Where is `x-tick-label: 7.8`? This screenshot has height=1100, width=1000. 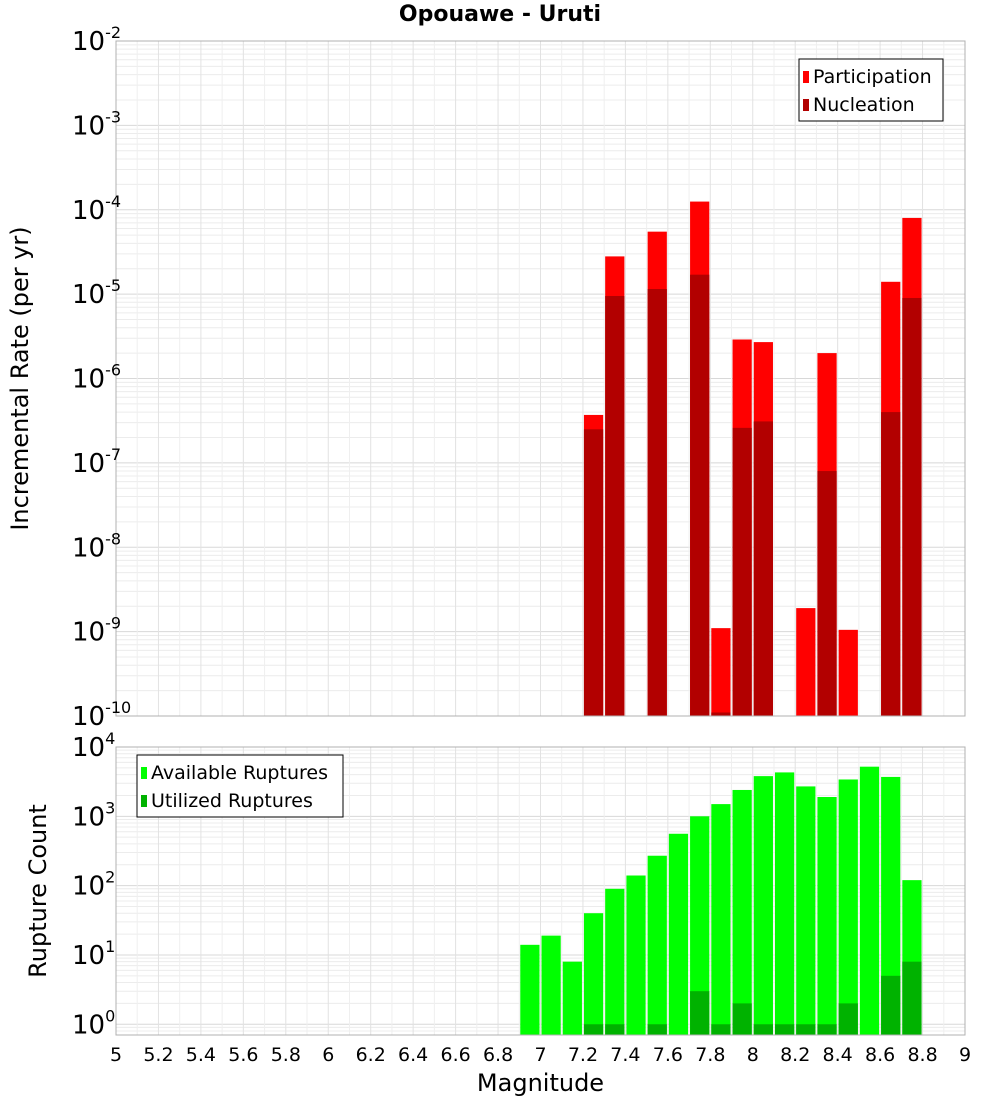
x-tick-label: 7.8 is located at coordinates (710, 1055).